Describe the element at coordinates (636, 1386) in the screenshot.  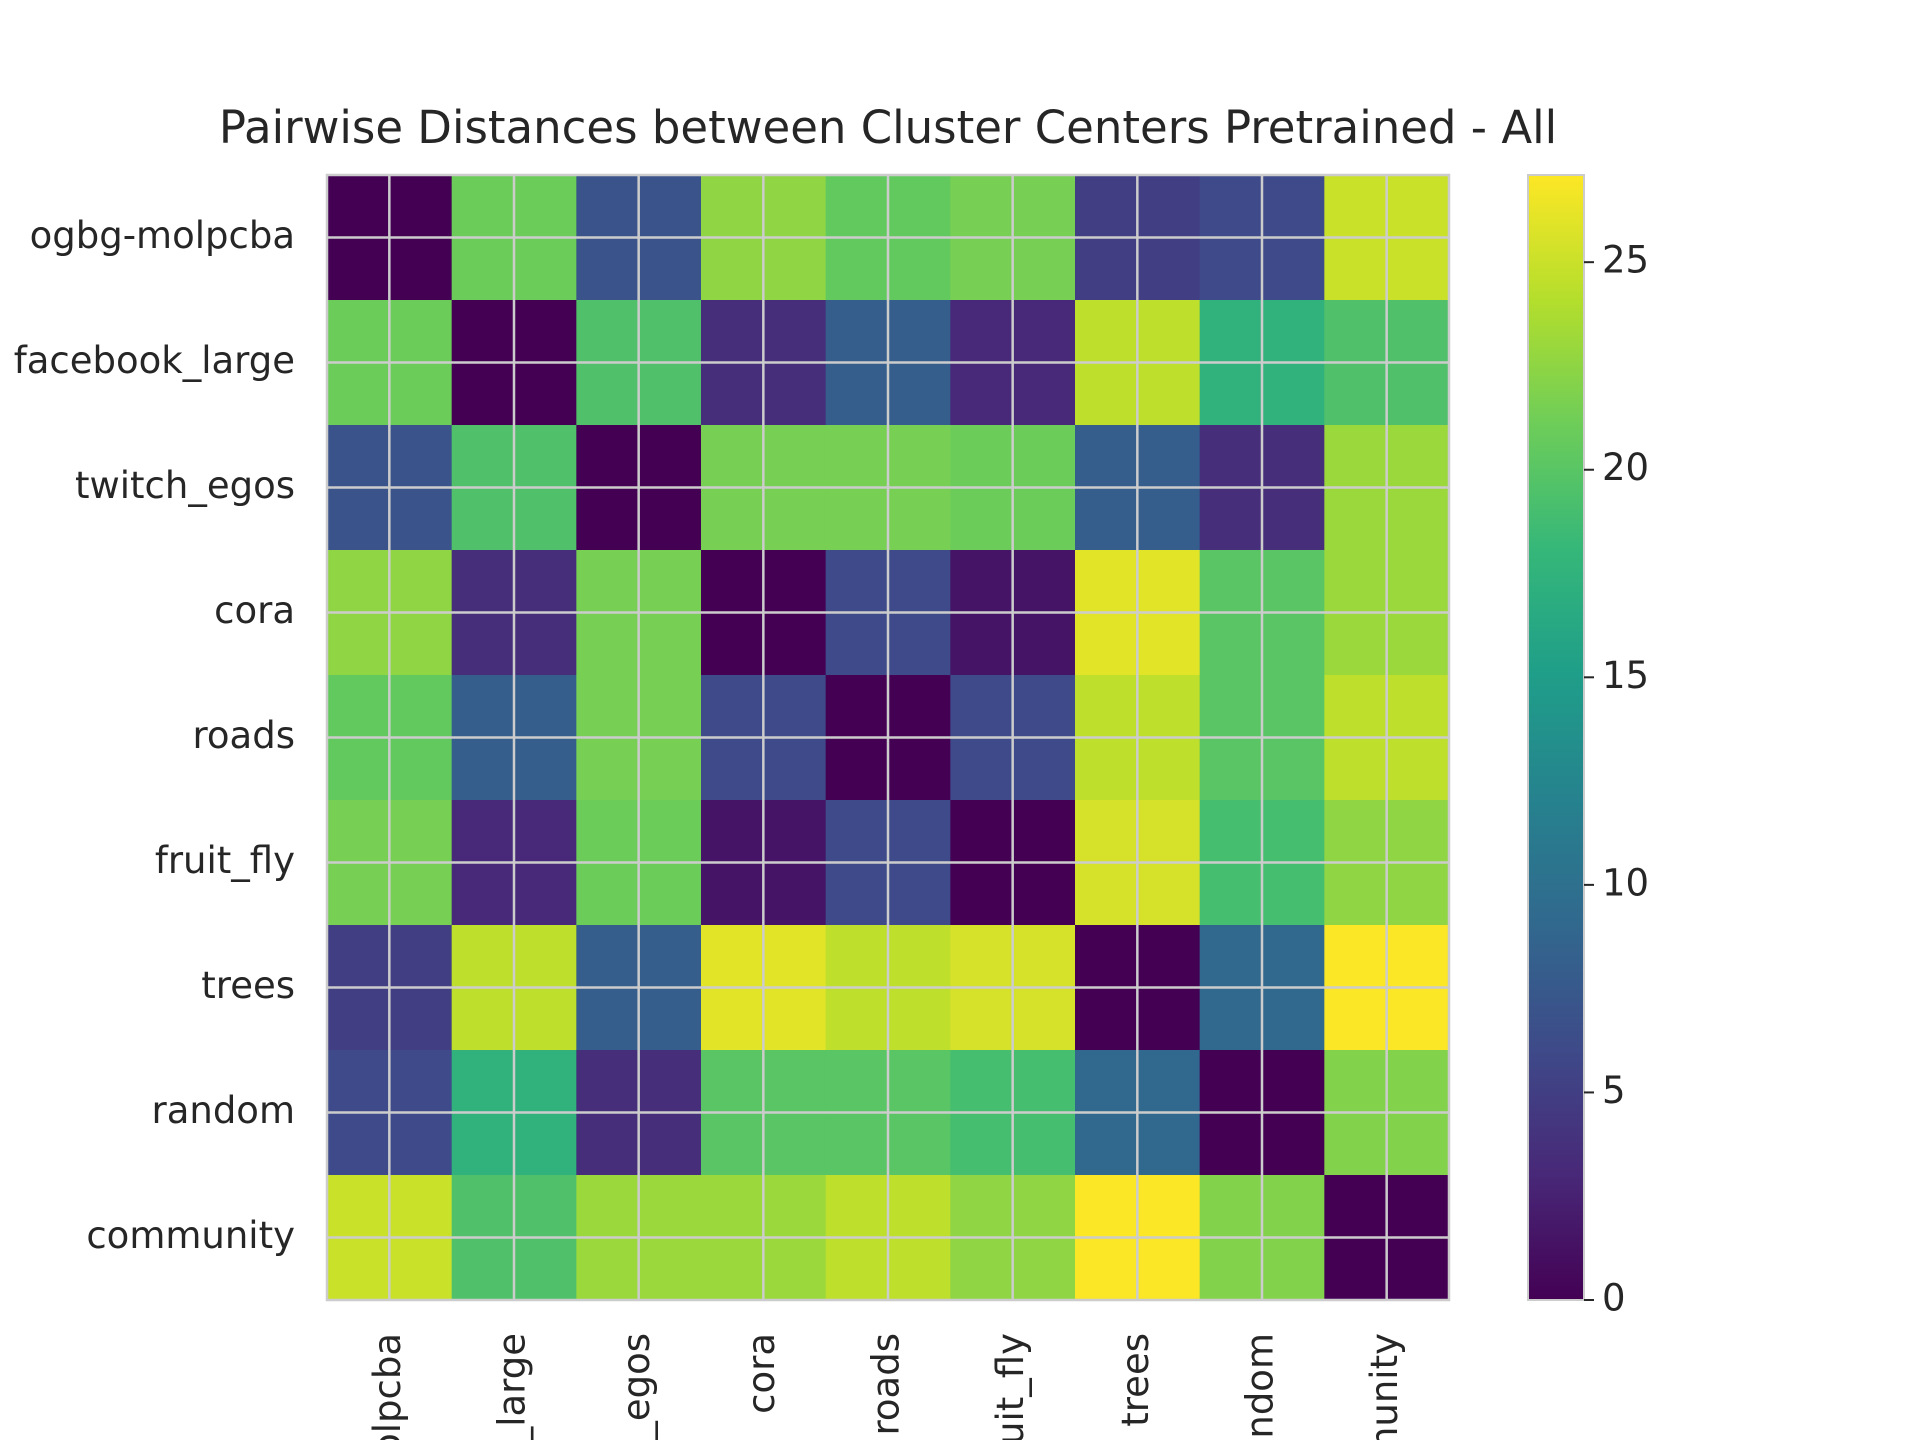
I see `x-tick-label: twitch_egos` at that location.